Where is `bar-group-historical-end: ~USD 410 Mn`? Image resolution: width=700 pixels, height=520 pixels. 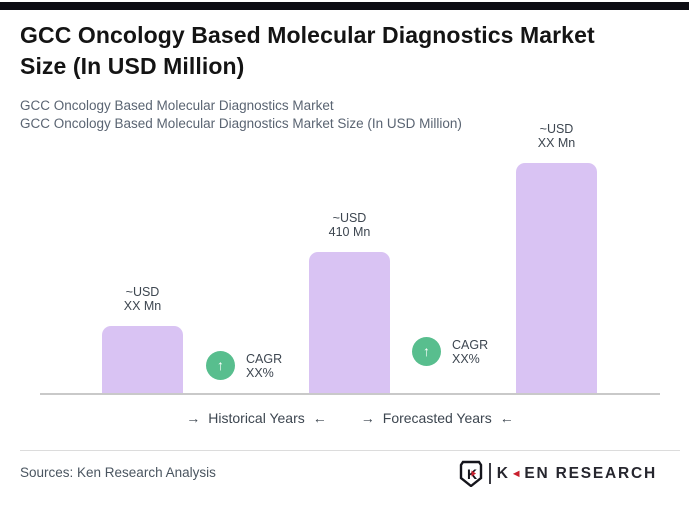 bar-group-historical-end: ~USD 410 Mn is located at coordinates (349, 302).